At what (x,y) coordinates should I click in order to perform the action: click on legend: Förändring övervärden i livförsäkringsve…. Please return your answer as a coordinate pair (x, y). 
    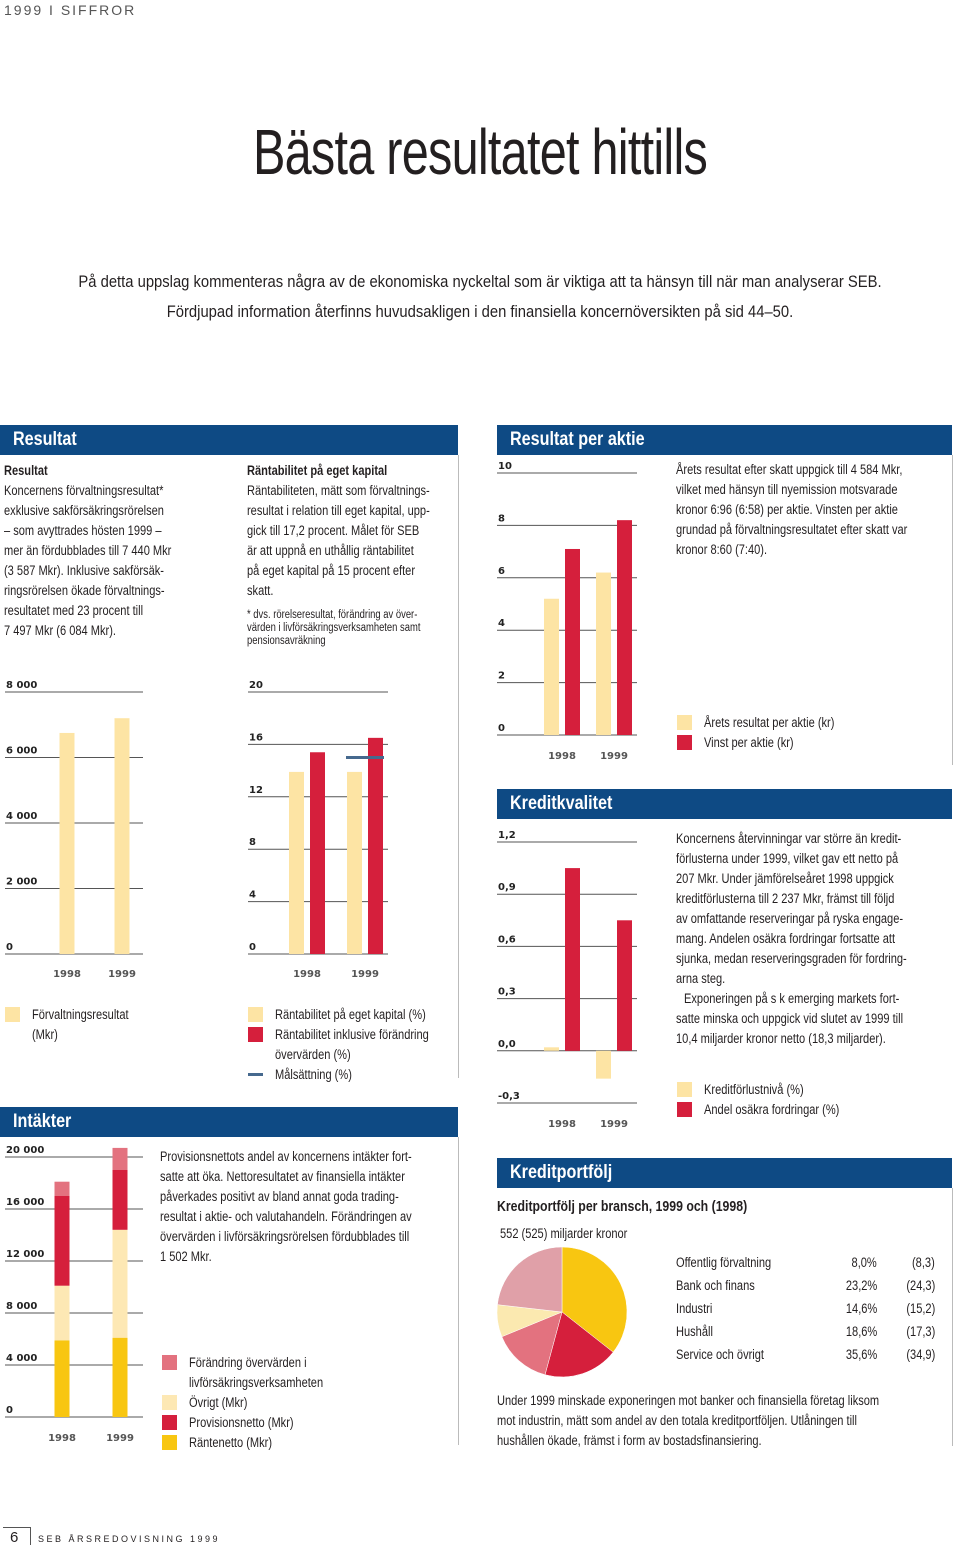
    Looking at the image, I should click on (273, 1403).